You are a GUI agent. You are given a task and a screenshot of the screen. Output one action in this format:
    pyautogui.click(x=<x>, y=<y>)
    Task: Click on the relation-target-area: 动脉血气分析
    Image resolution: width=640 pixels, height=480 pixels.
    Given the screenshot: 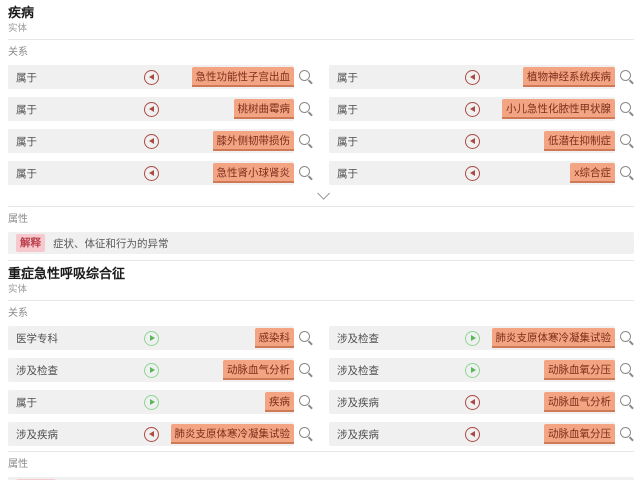 What is the action you would take?
    pyautogui.click(x=547, y=402)
    